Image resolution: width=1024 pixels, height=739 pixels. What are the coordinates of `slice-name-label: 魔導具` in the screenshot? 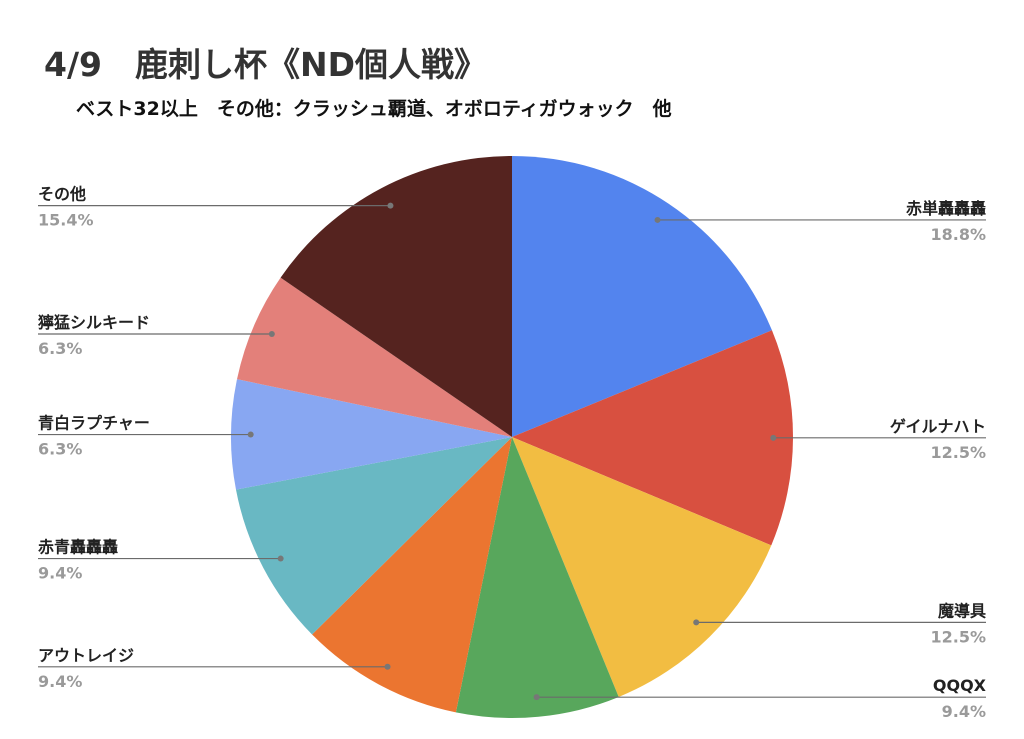 It's located at (962, 610).